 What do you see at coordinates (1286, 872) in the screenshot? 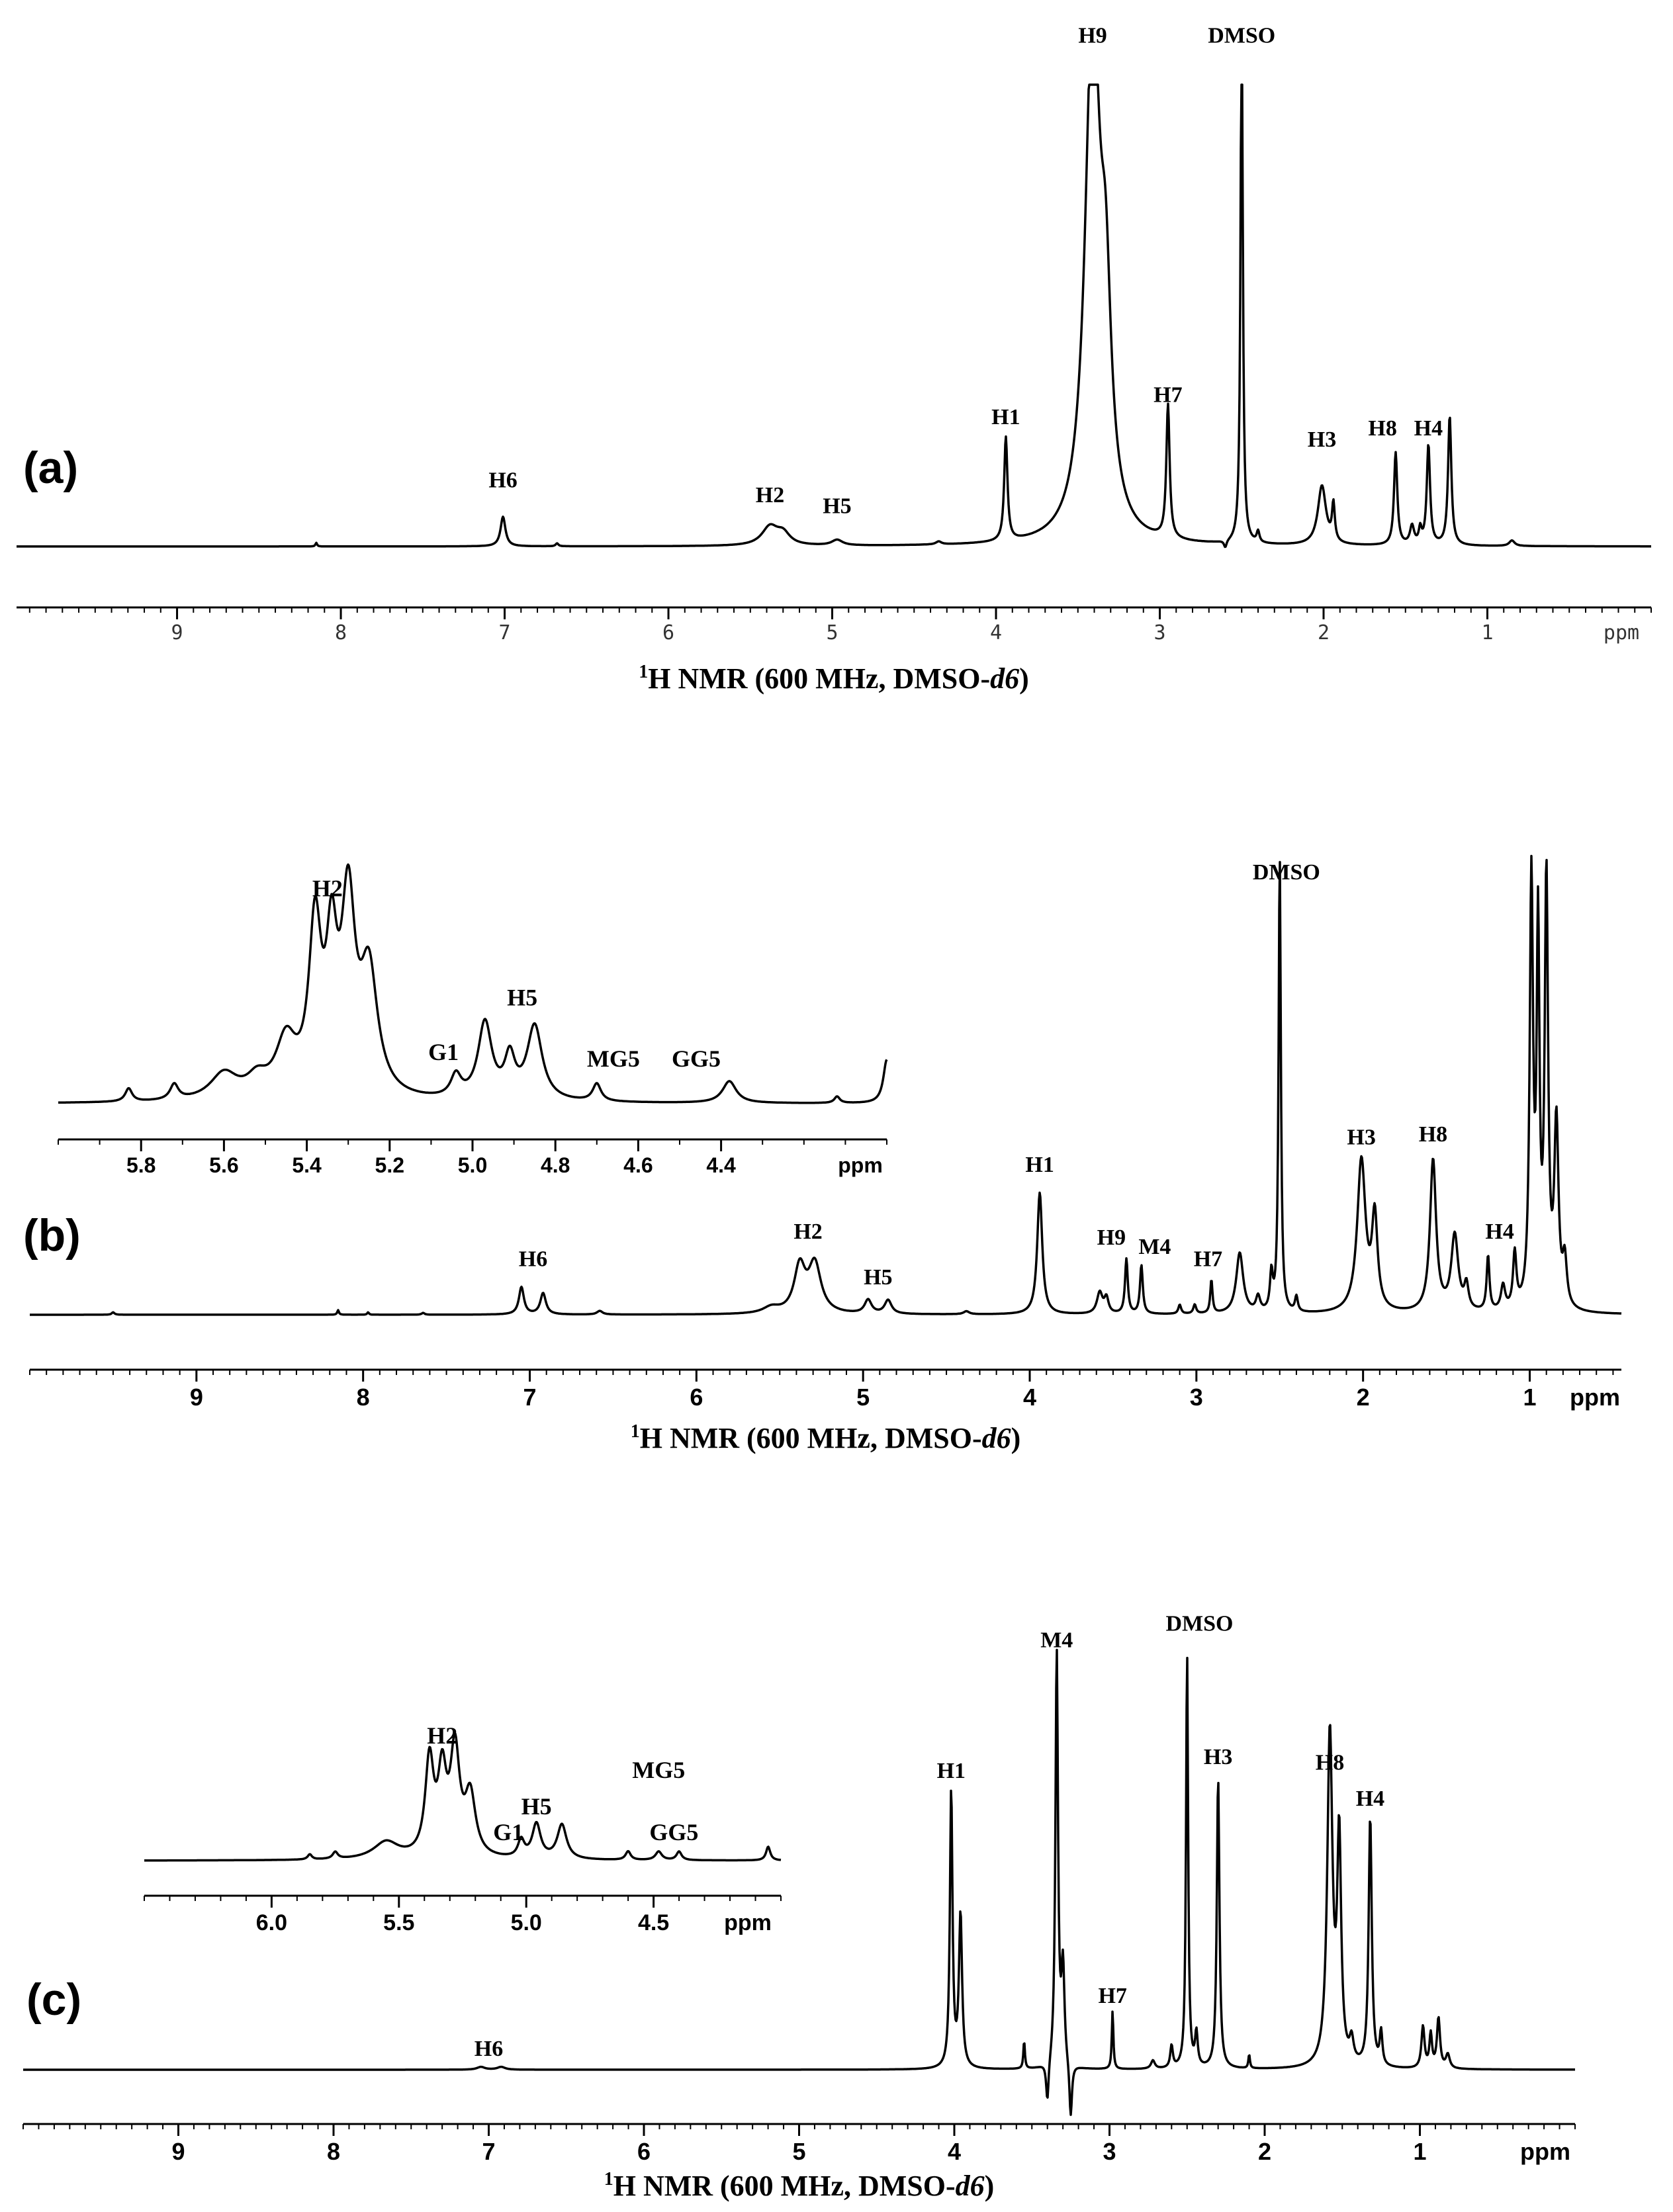
I see `spectrum-b-peak-label: DMSO` at bounding box center [1286, 872].